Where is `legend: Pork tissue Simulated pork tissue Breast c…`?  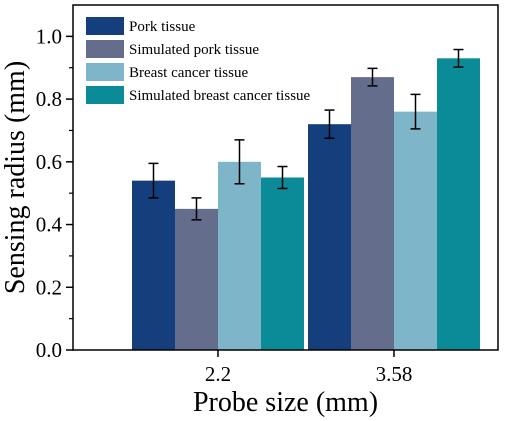 legend: Pork tissue Simulated pork tissue Breast c… is located at coordinates (198, 60).